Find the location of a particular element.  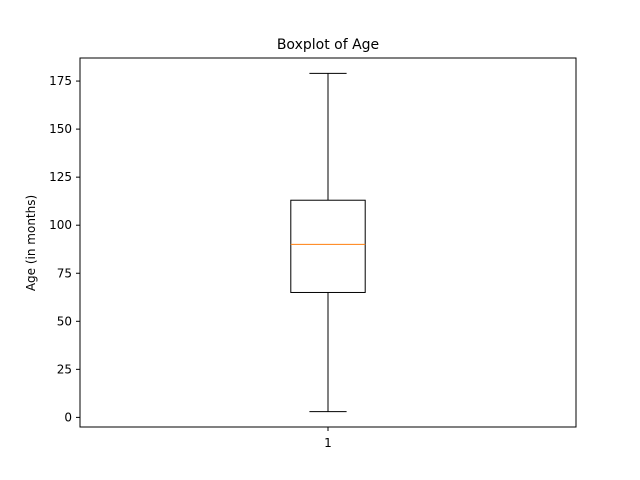

y-tick-label: 75 is located at coordinates (64, 273).